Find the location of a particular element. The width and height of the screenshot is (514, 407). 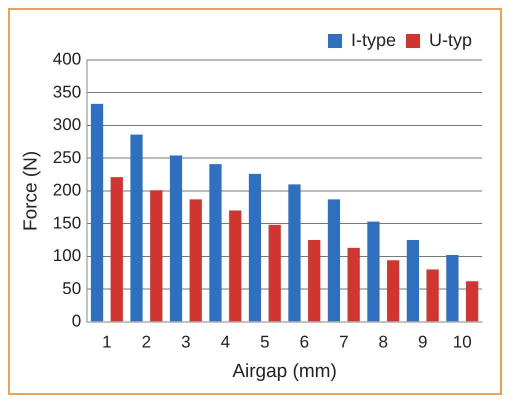

y-tick-label: 200 is located at coordinates (67, 190).